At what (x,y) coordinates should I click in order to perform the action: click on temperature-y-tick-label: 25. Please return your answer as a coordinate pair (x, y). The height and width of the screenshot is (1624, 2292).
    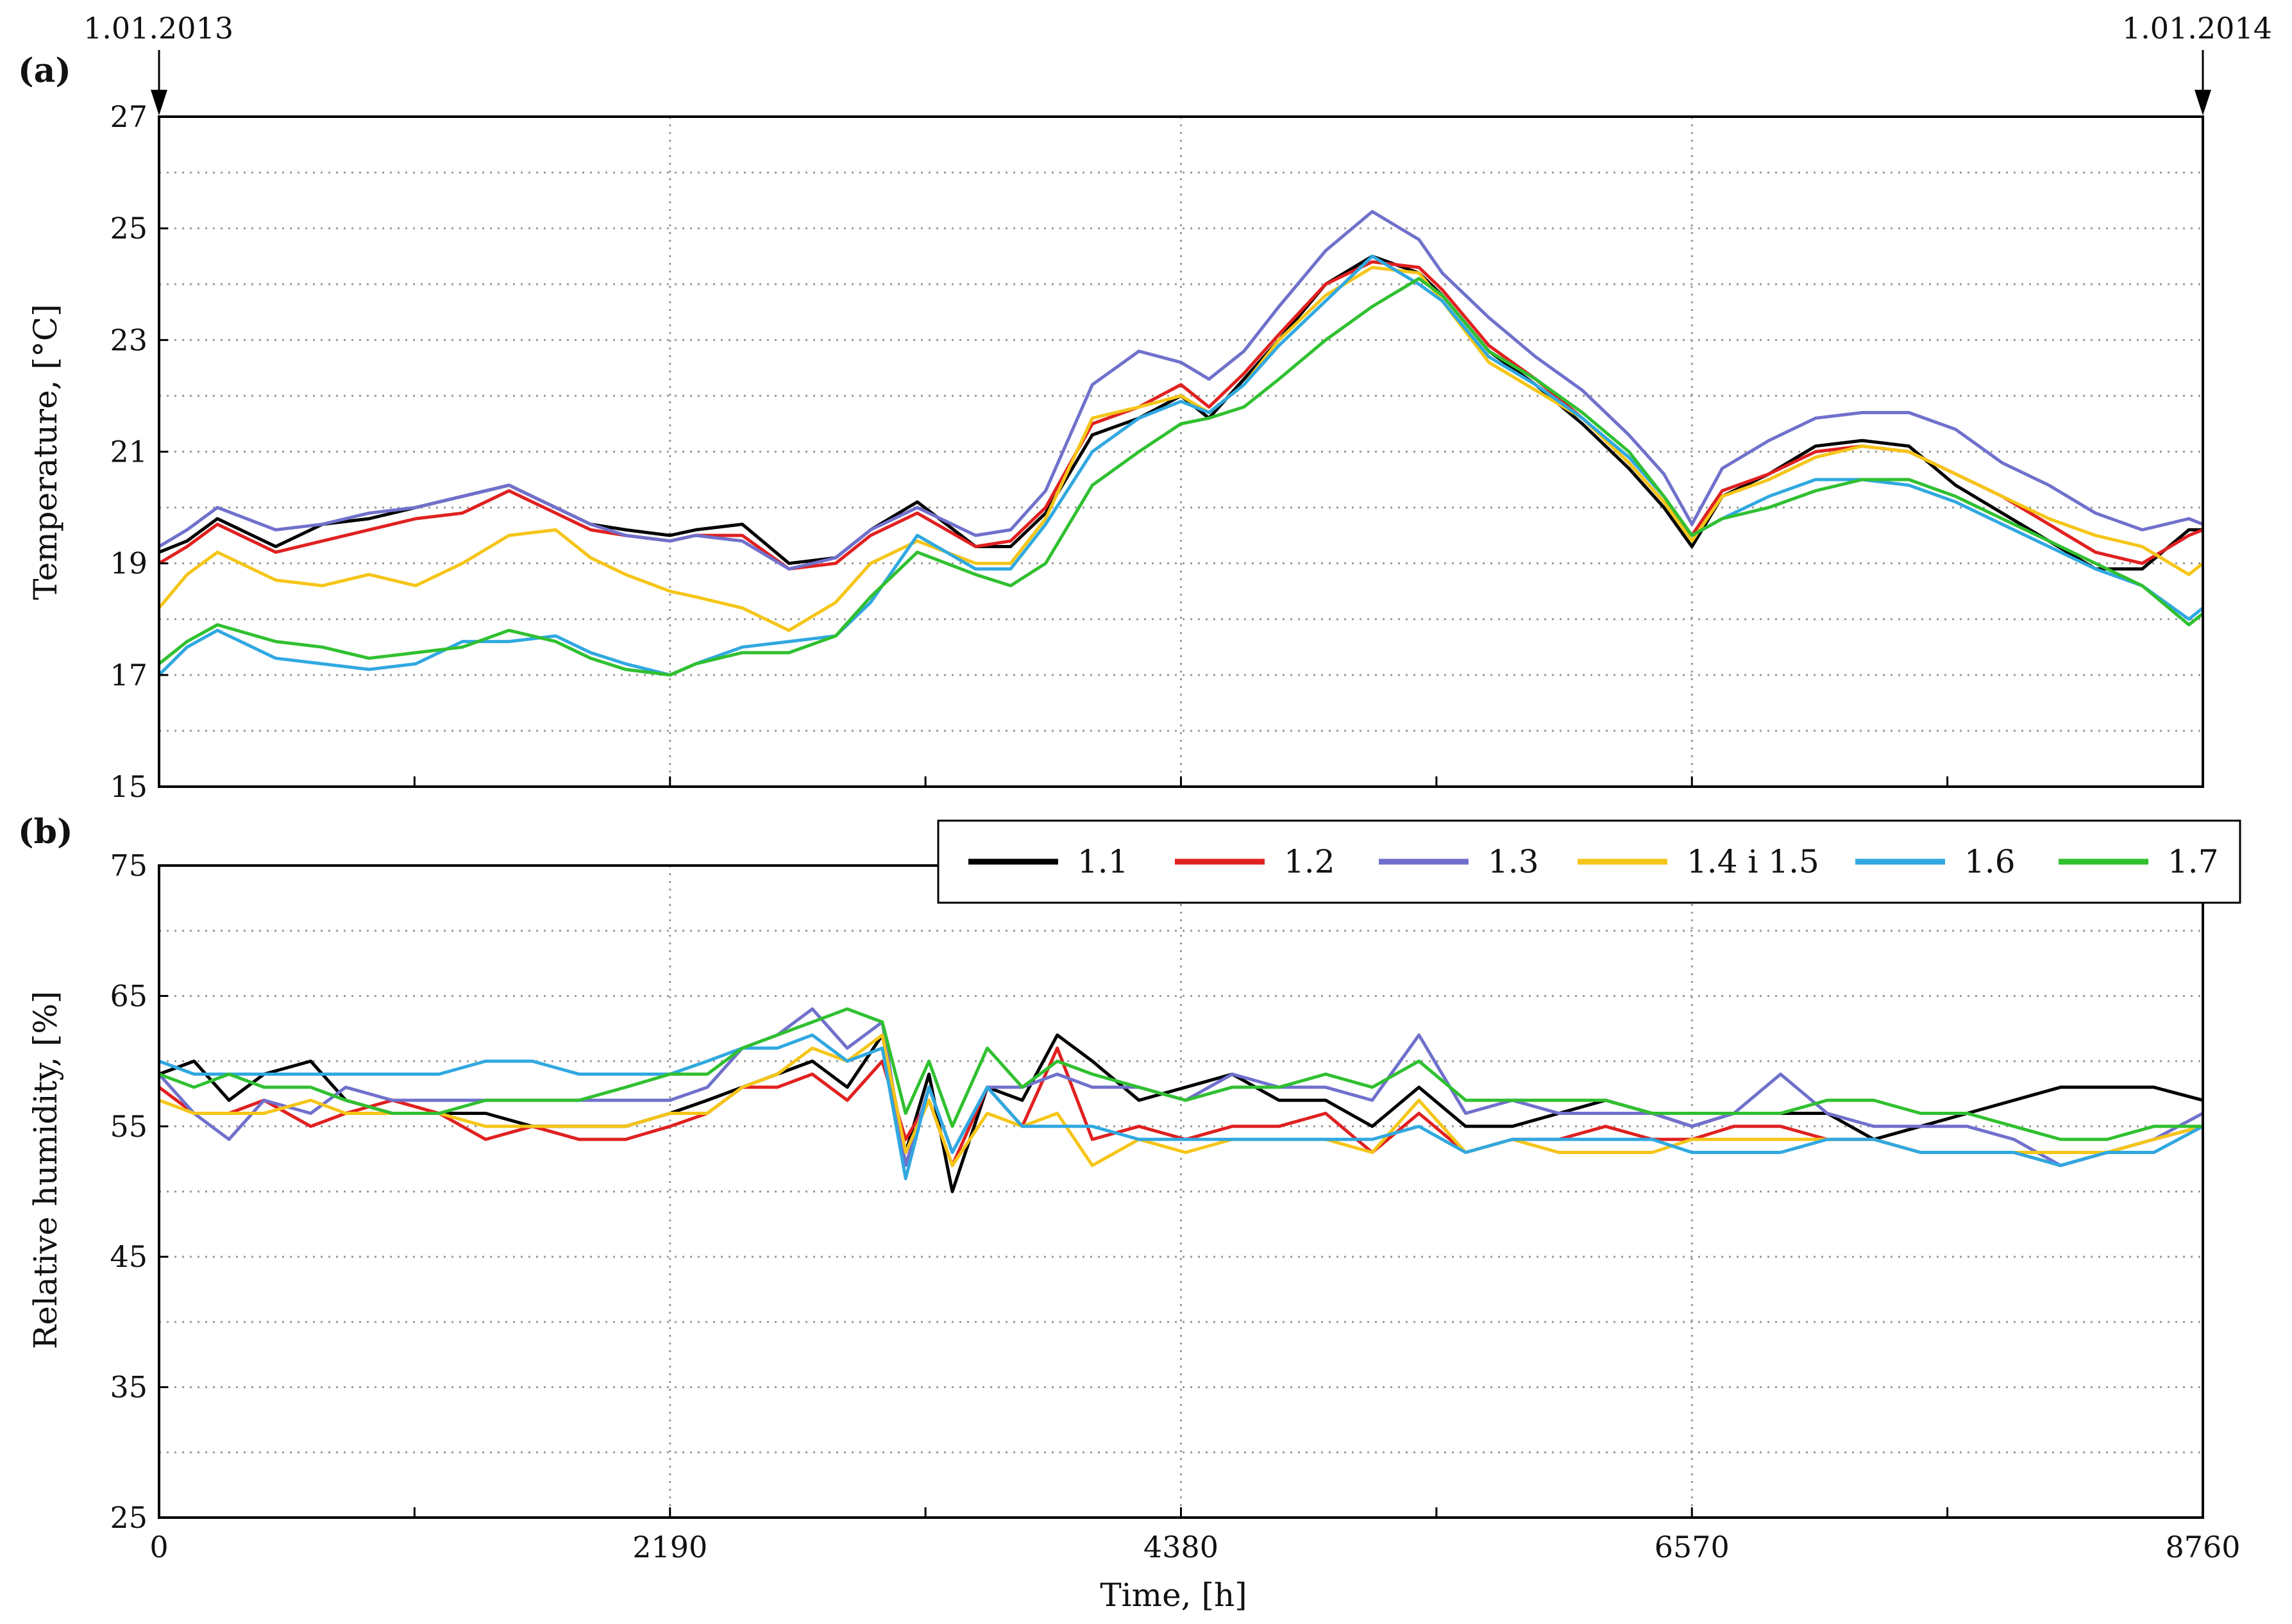
    Looking at the image, I should click on (128, 229).